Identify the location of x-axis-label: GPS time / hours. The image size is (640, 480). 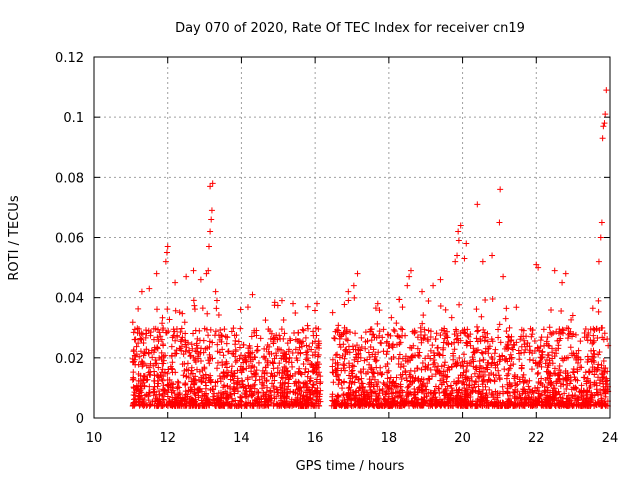
(350, 466).